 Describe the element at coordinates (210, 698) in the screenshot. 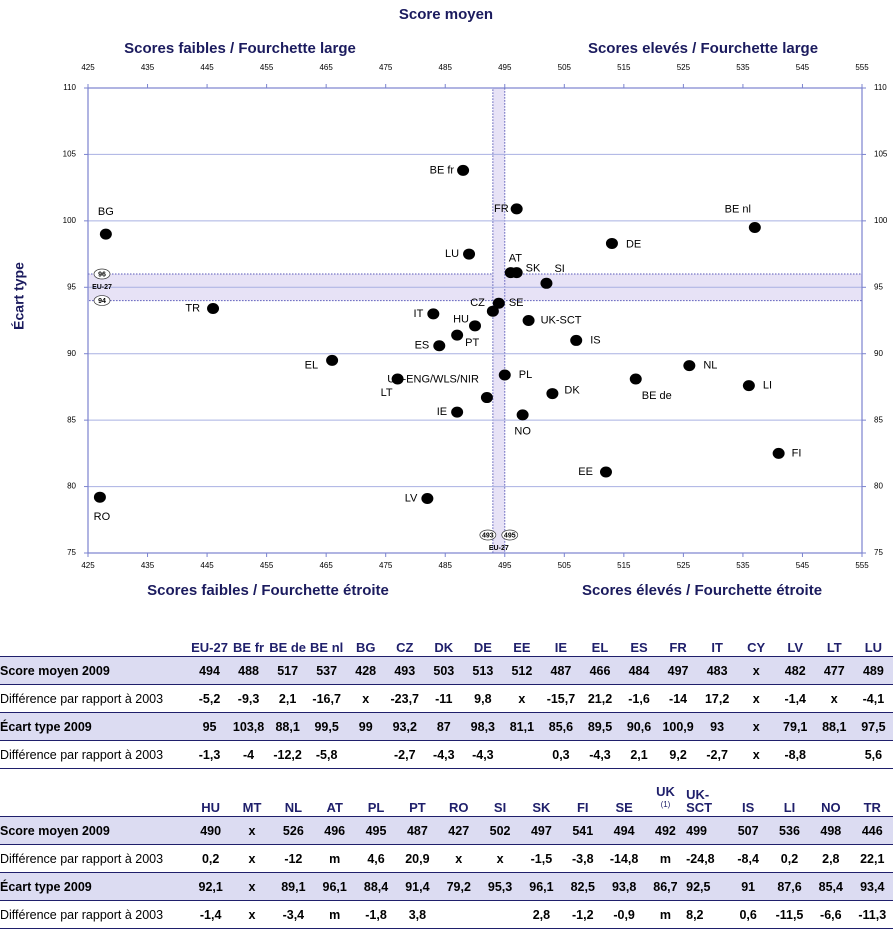

I see `cell: -5,2` at that location.